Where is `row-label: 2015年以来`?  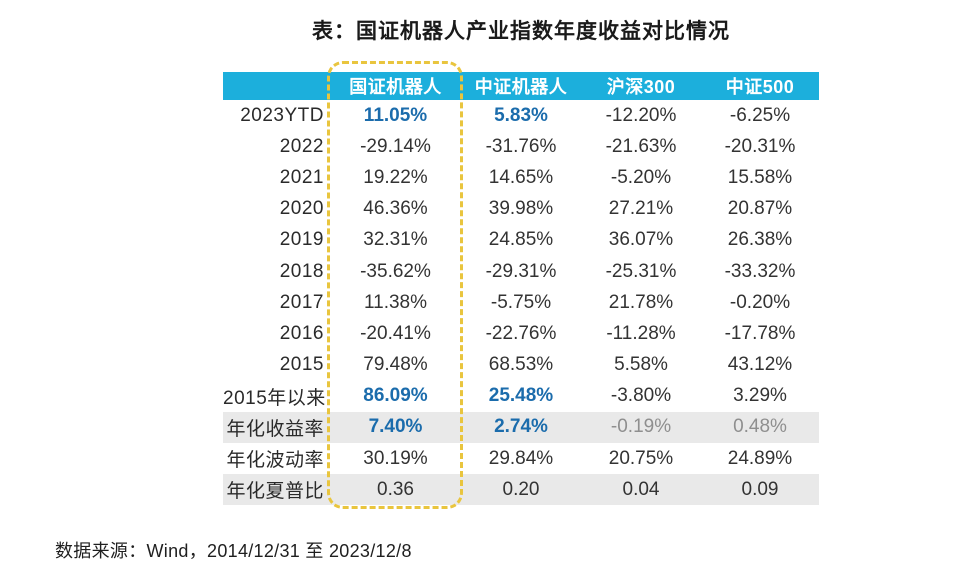
row-label: 2015年以来 is located at coordinates (274, 398).